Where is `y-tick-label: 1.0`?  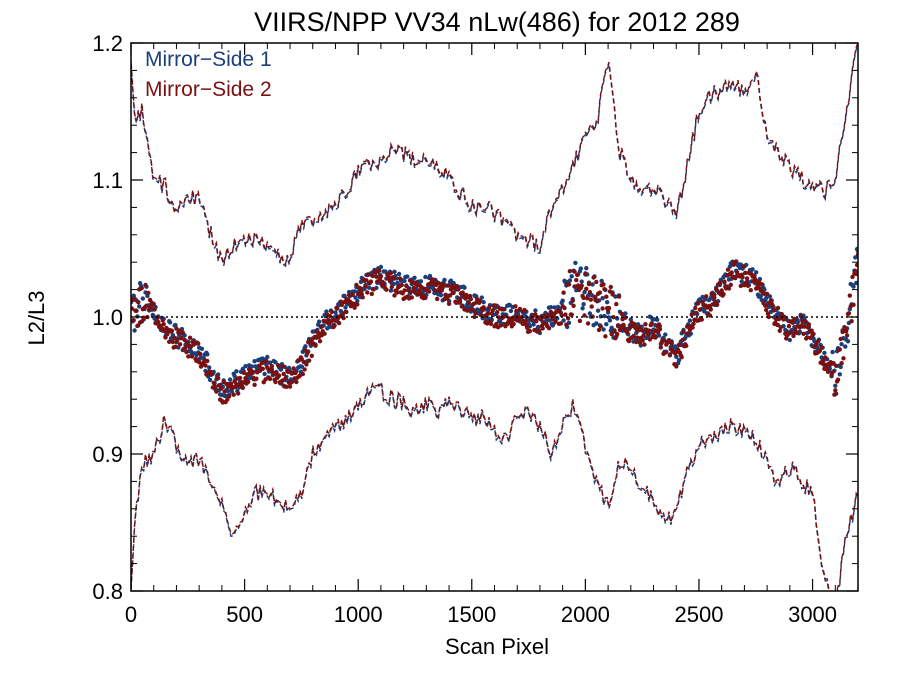 y-tick-label: 1.0 is located at coordinates (107, 317).